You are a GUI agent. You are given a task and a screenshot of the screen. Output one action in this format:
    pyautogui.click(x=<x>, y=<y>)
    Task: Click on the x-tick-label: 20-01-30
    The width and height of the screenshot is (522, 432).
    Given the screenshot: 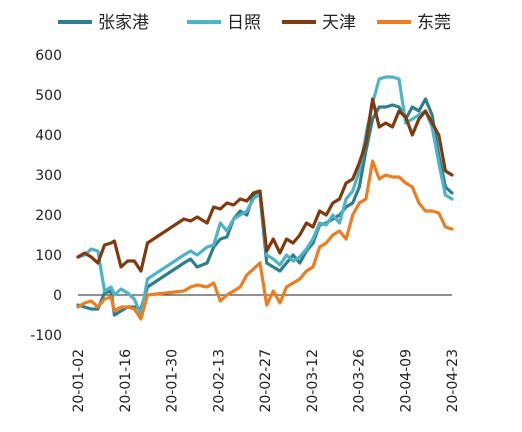 What is the action you would take?
    pyautogui.click(x=173, y=381)
    